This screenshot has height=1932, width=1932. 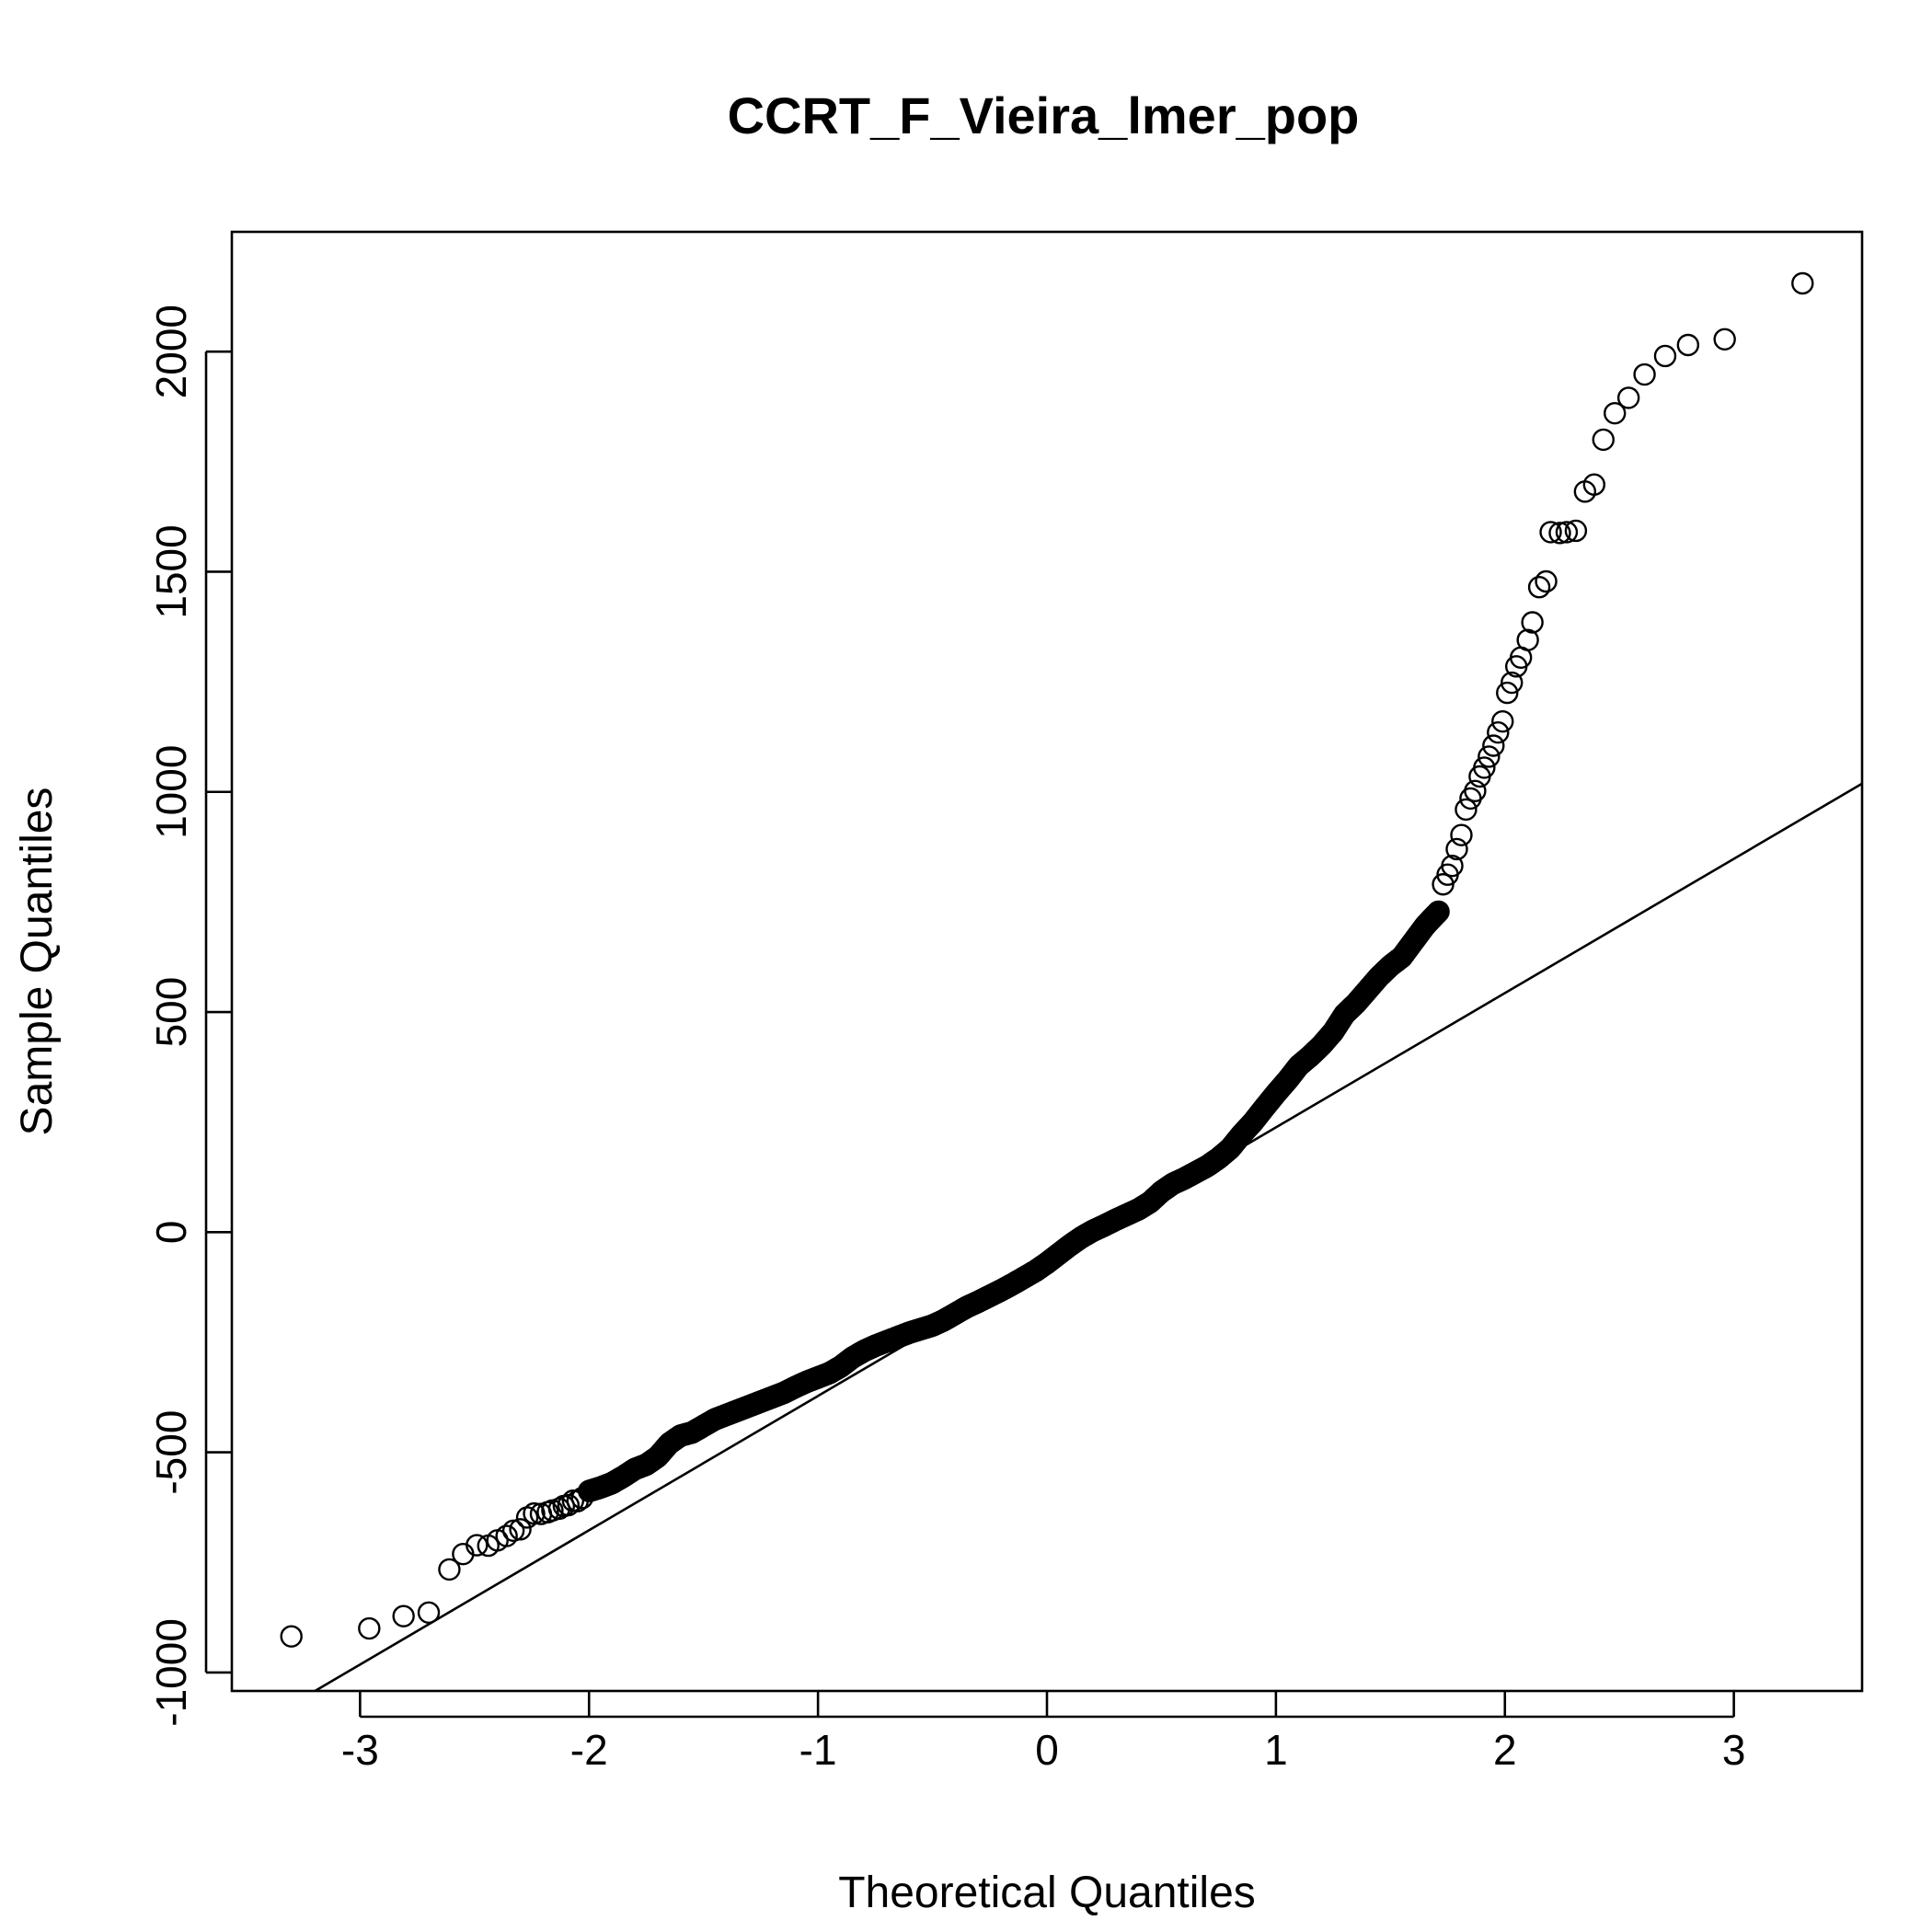 I want to click on y-tick-label: -1000, so click(x=171, y=1672).